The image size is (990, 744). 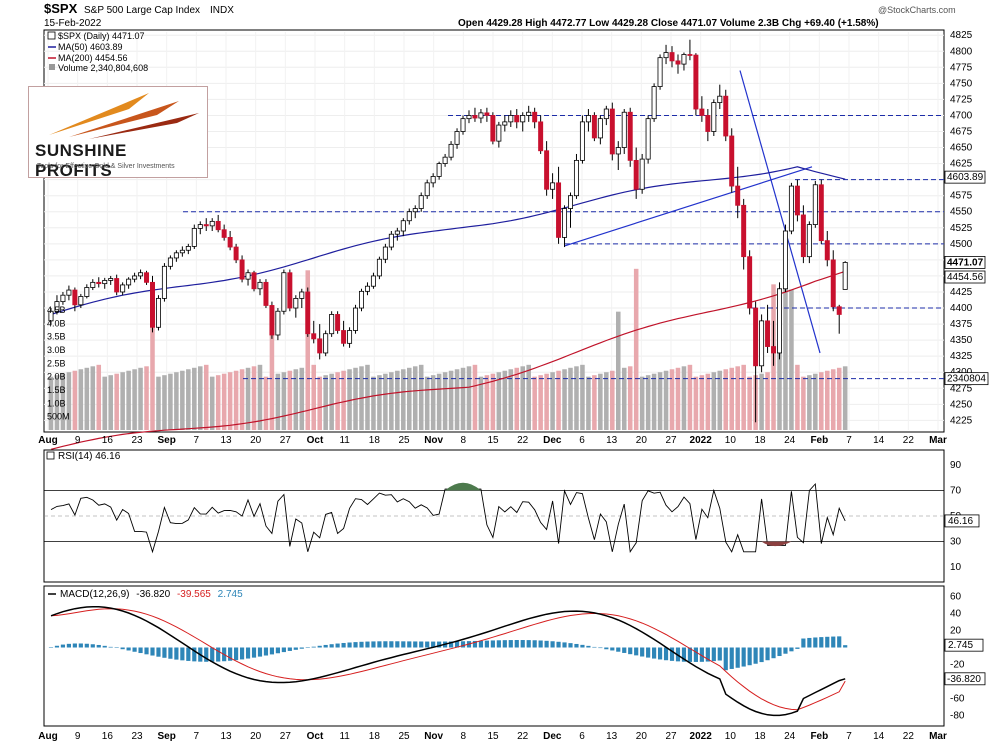 What do you see at coordinates (849, 440) in the screenshot?
I see `date-tick-label: 7` at bounding box center [849, 440].